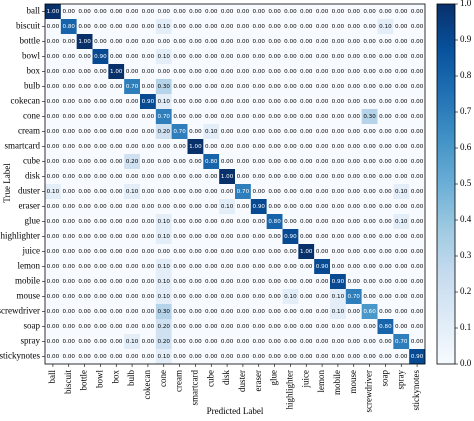 The height and width of the screenshot is (421, 474). I want to click on colorbar-tick-label: 0.1, so click(465, 327).